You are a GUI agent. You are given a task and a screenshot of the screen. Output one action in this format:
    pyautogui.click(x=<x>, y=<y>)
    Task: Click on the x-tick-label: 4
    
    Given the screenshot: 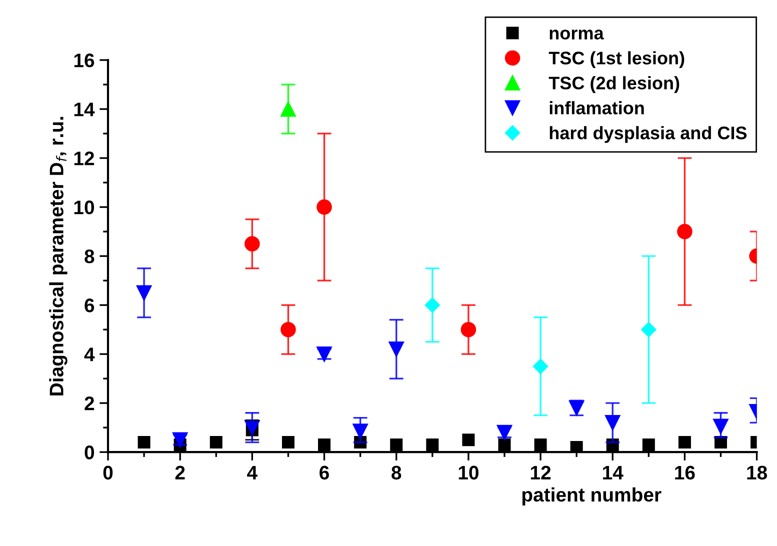 What is the action you would take?
    pyautogui.click(x=252, y=473)
    